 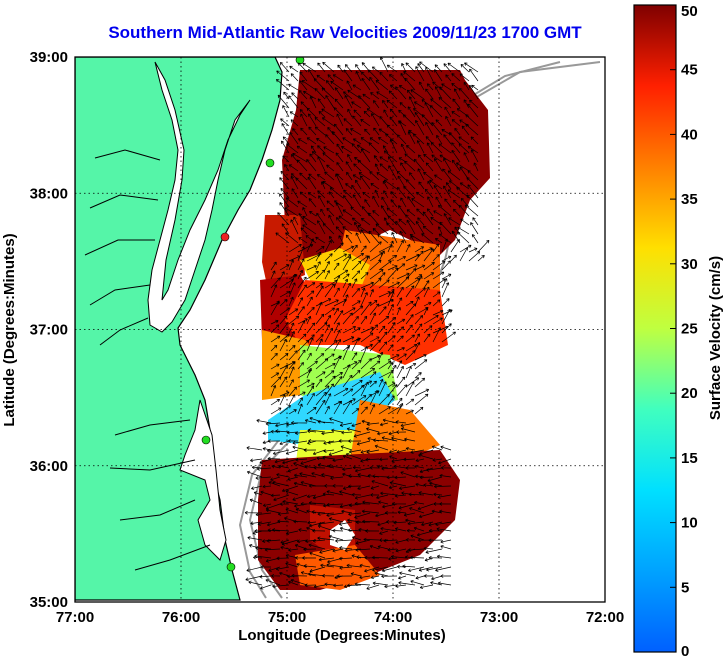 What do you see at coordinates (342, 635) in the screenshot?
I see `x-axis-label: Longitude (Degrees:Minutes)` at bounding box center [342, 635].